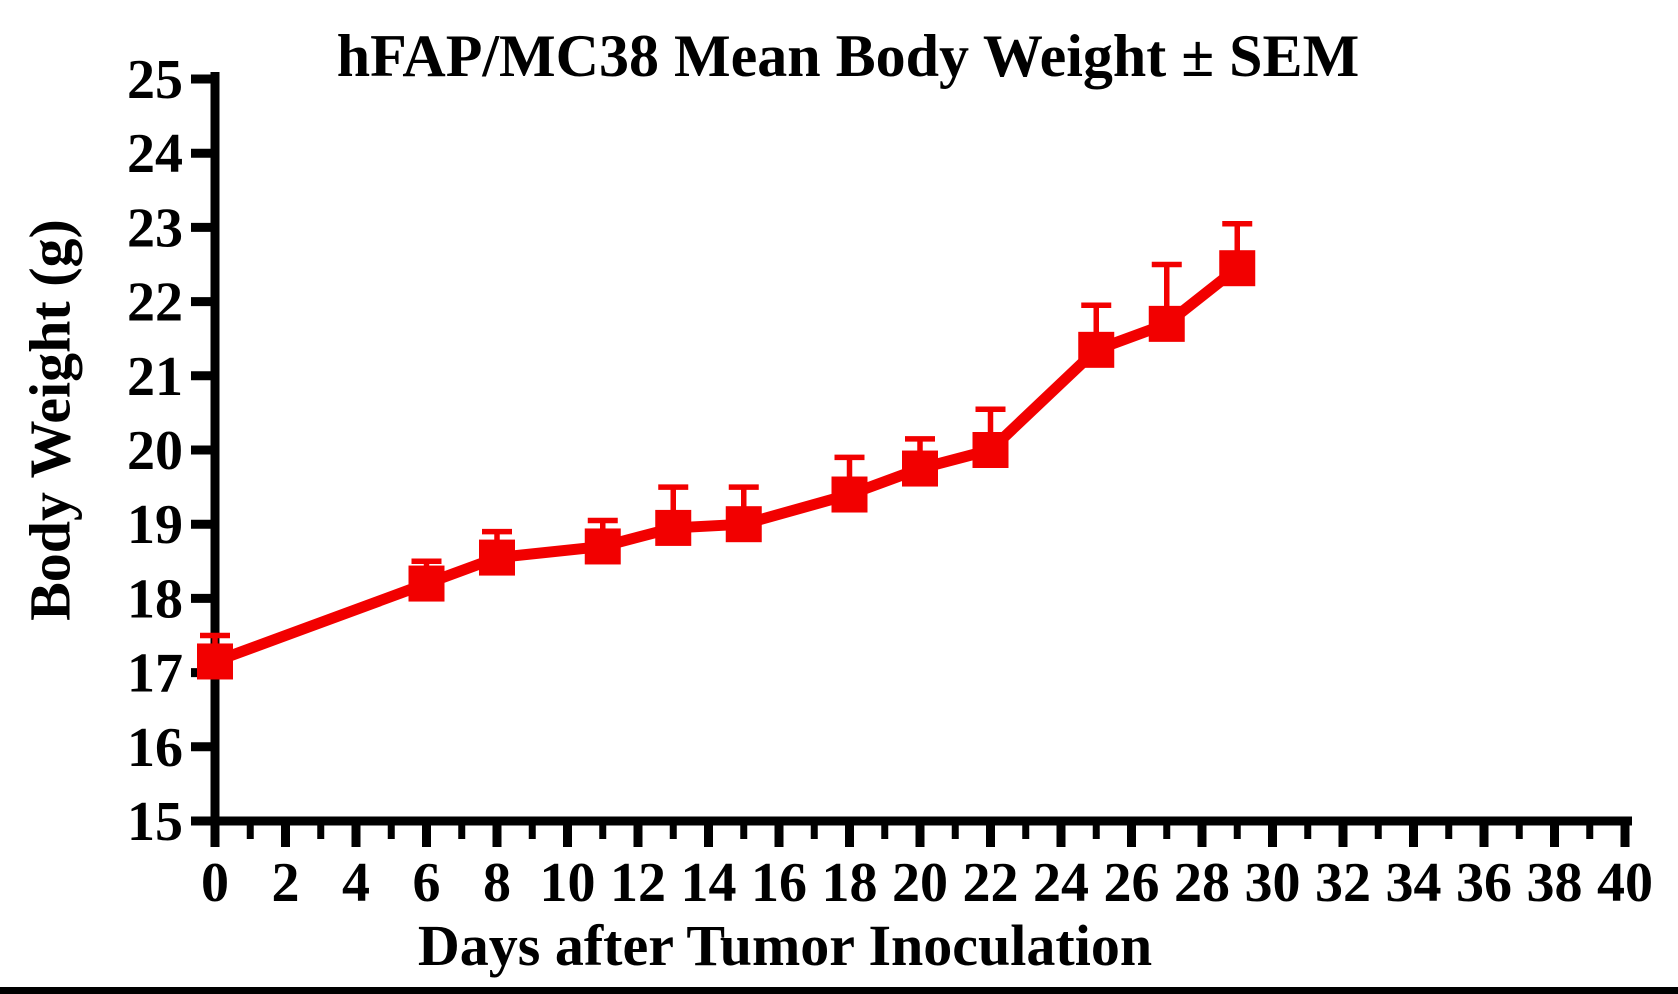 The width and height of the screenshot is (1678, 994). What do you see at coordinates (155, 228) in the screenshot?
I see `y-tick-label: 23` at bounding box center [155, 228].